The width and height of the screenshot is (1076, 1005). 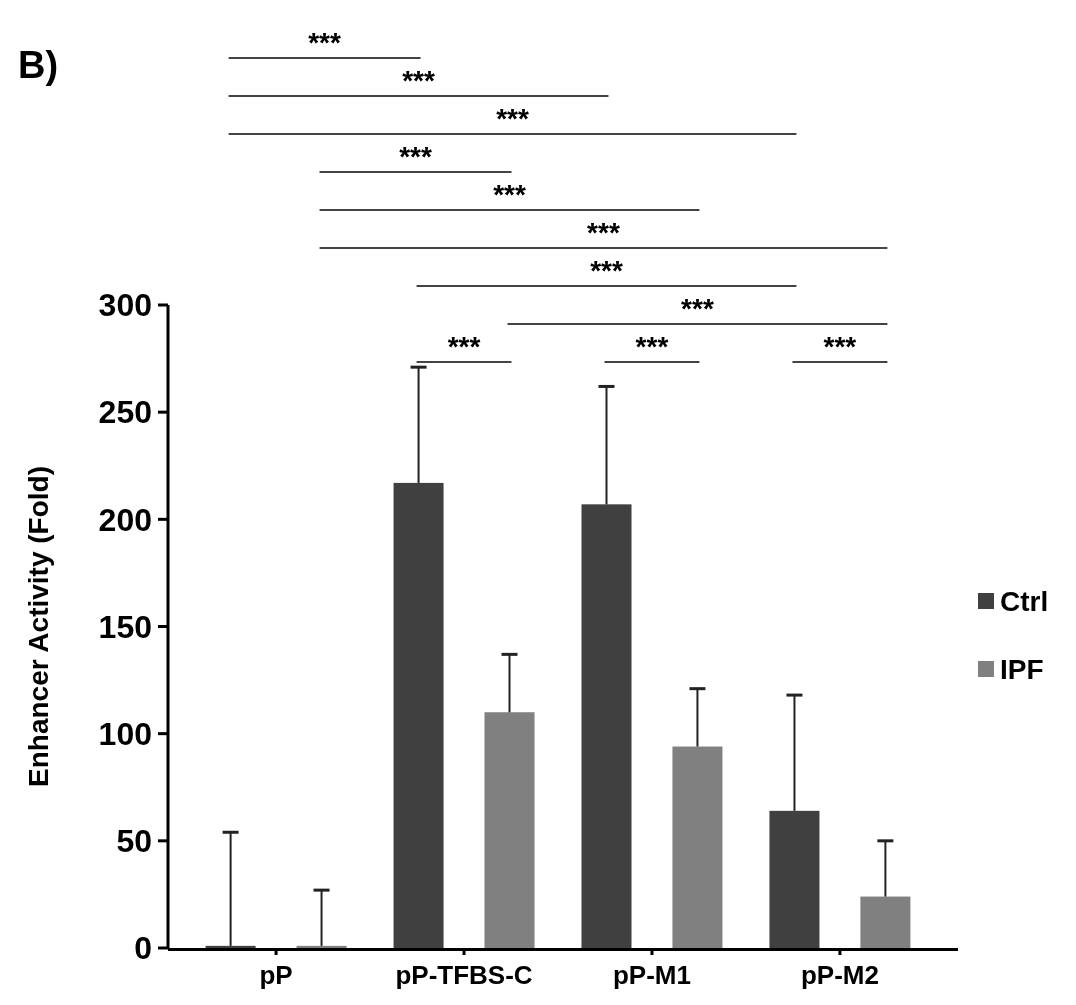 What do you see at coordinates (125, 626) in the screenshot?
I see `y-tick-label: 150` at bounding box center [125, 626].